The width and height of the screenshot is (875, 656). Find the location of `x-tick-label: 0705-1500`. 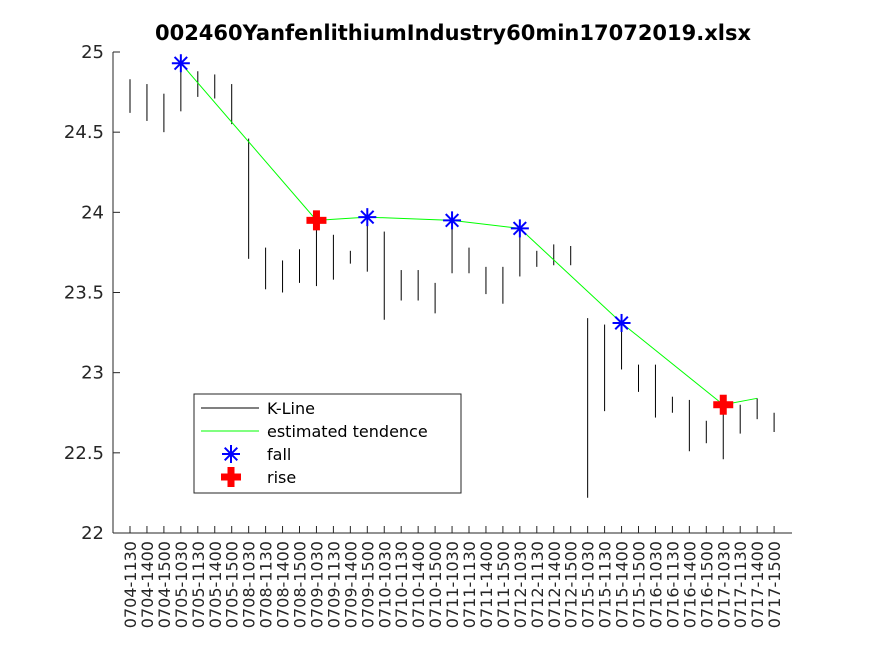

x-tick-label: 0705-1500 is located at coordinates (232, 584).